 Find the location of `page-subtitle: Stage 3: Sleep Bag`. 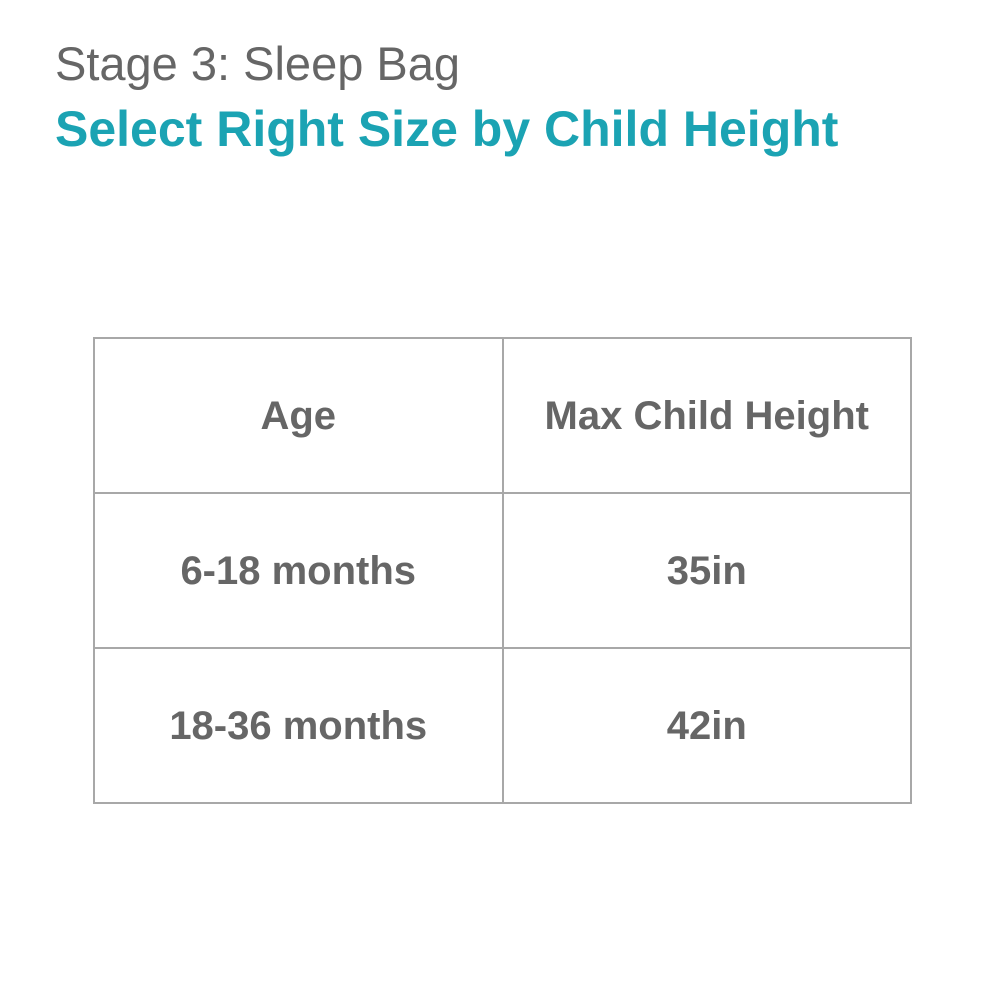

page-subtitle: Stage 3: Sleep Bag is located at coordinates (258, 63).